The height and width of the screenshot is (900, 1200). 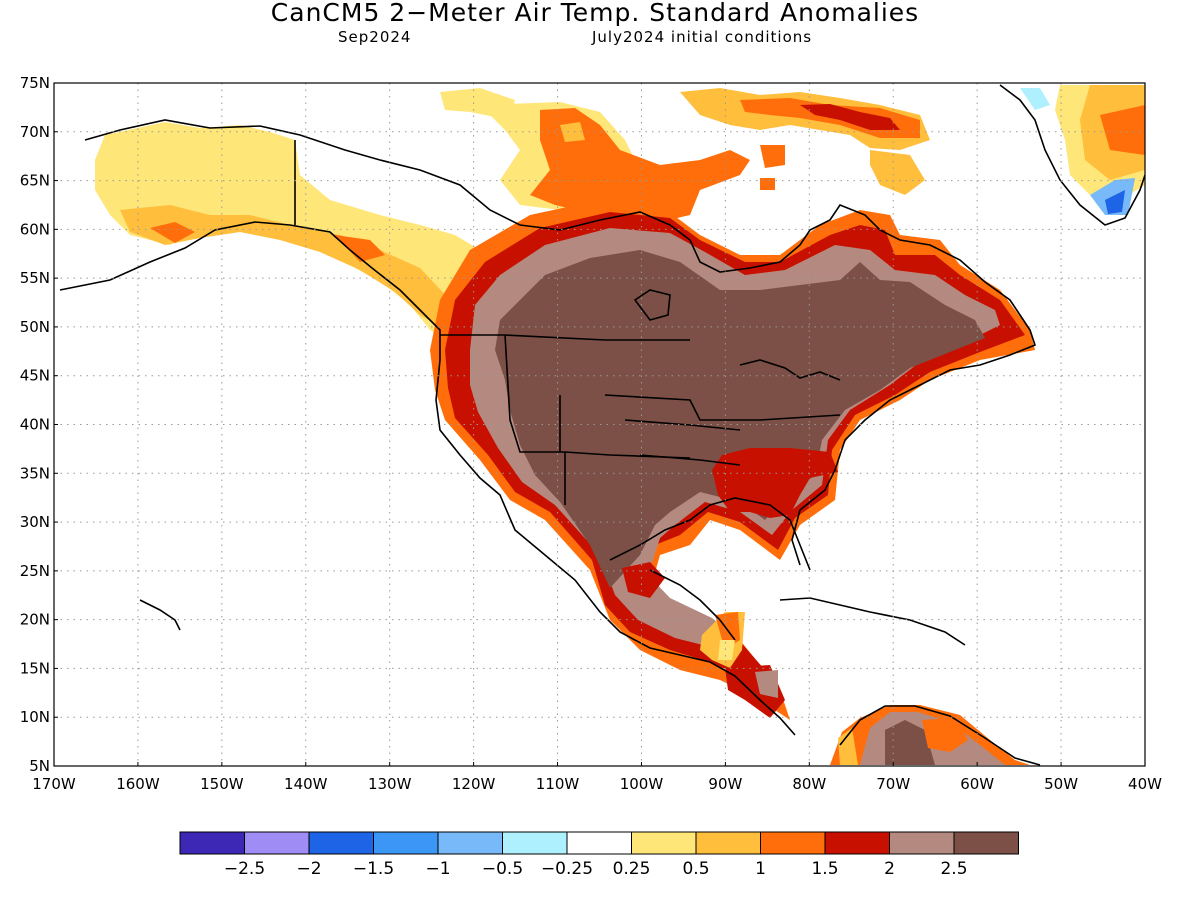 I want to click on lat-tick-label: 70N, so click(x=35, y=132).